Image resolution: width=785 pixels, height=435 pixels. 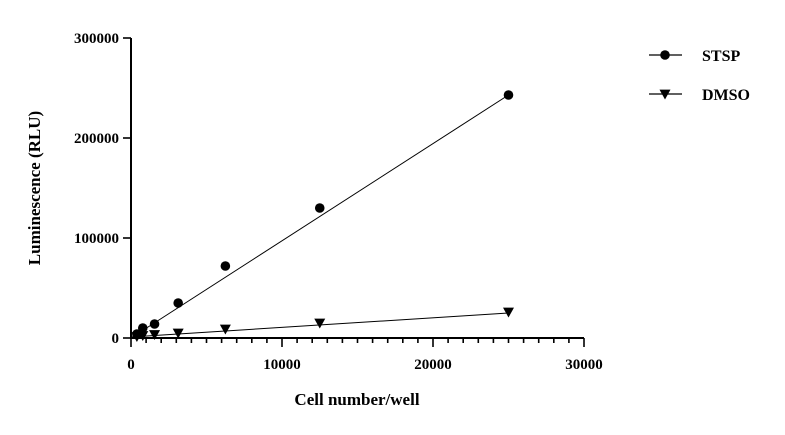 What do you see at coordinates (282, 365) in the screenshot?
I see `x-tick-label: 10000` at bounding box center [282, 365].